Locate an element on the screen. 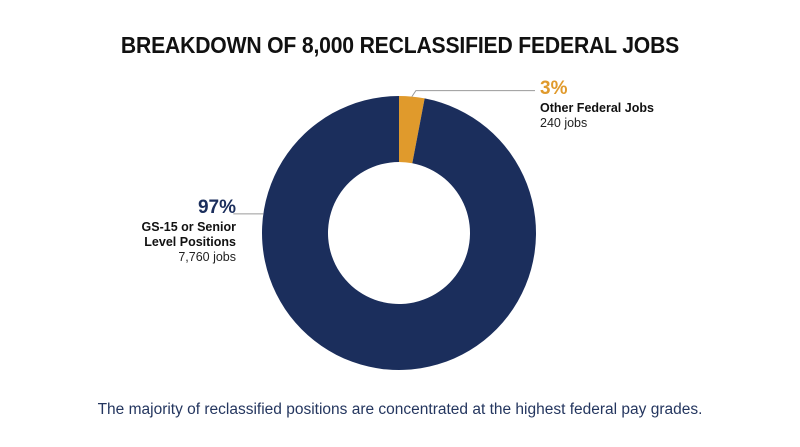 This screenshot has height=447, width=800. percent-label-other: 3% is located at coordinates (554, 88).